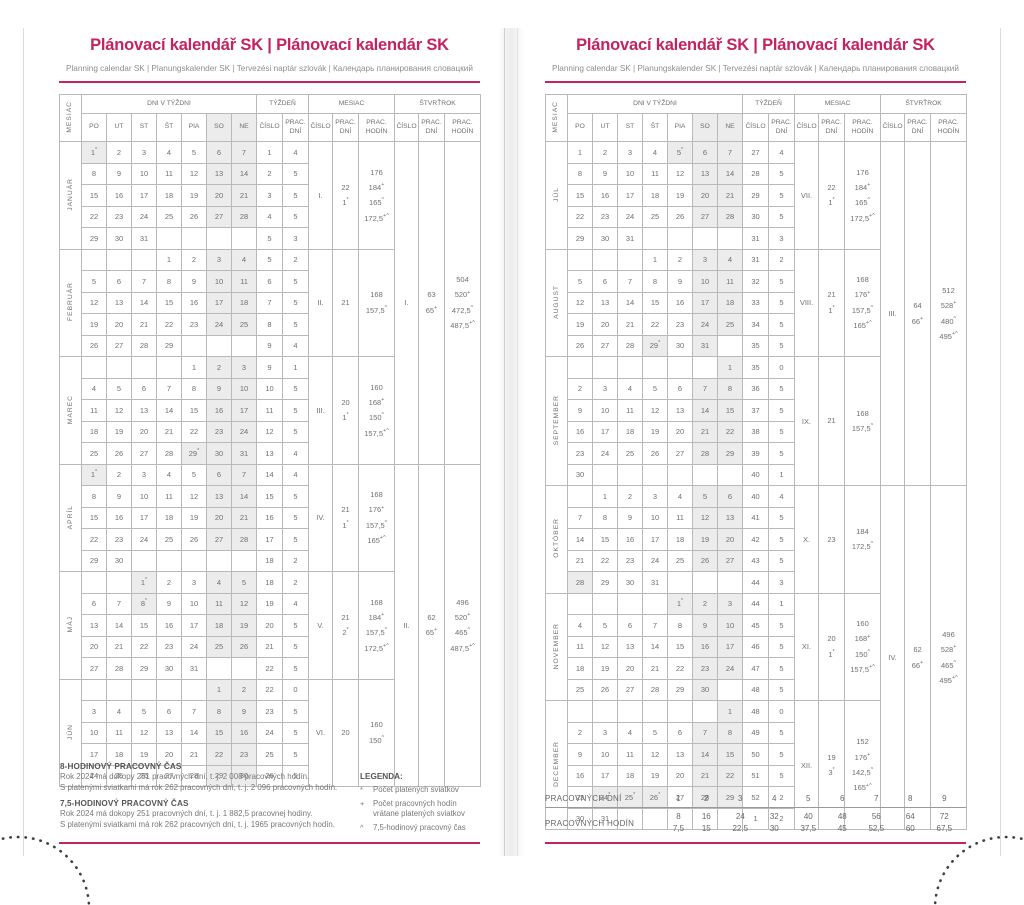 This screenshot has height=905, width=1024. I want to click on day-cell: 8*, so click(144, 603).